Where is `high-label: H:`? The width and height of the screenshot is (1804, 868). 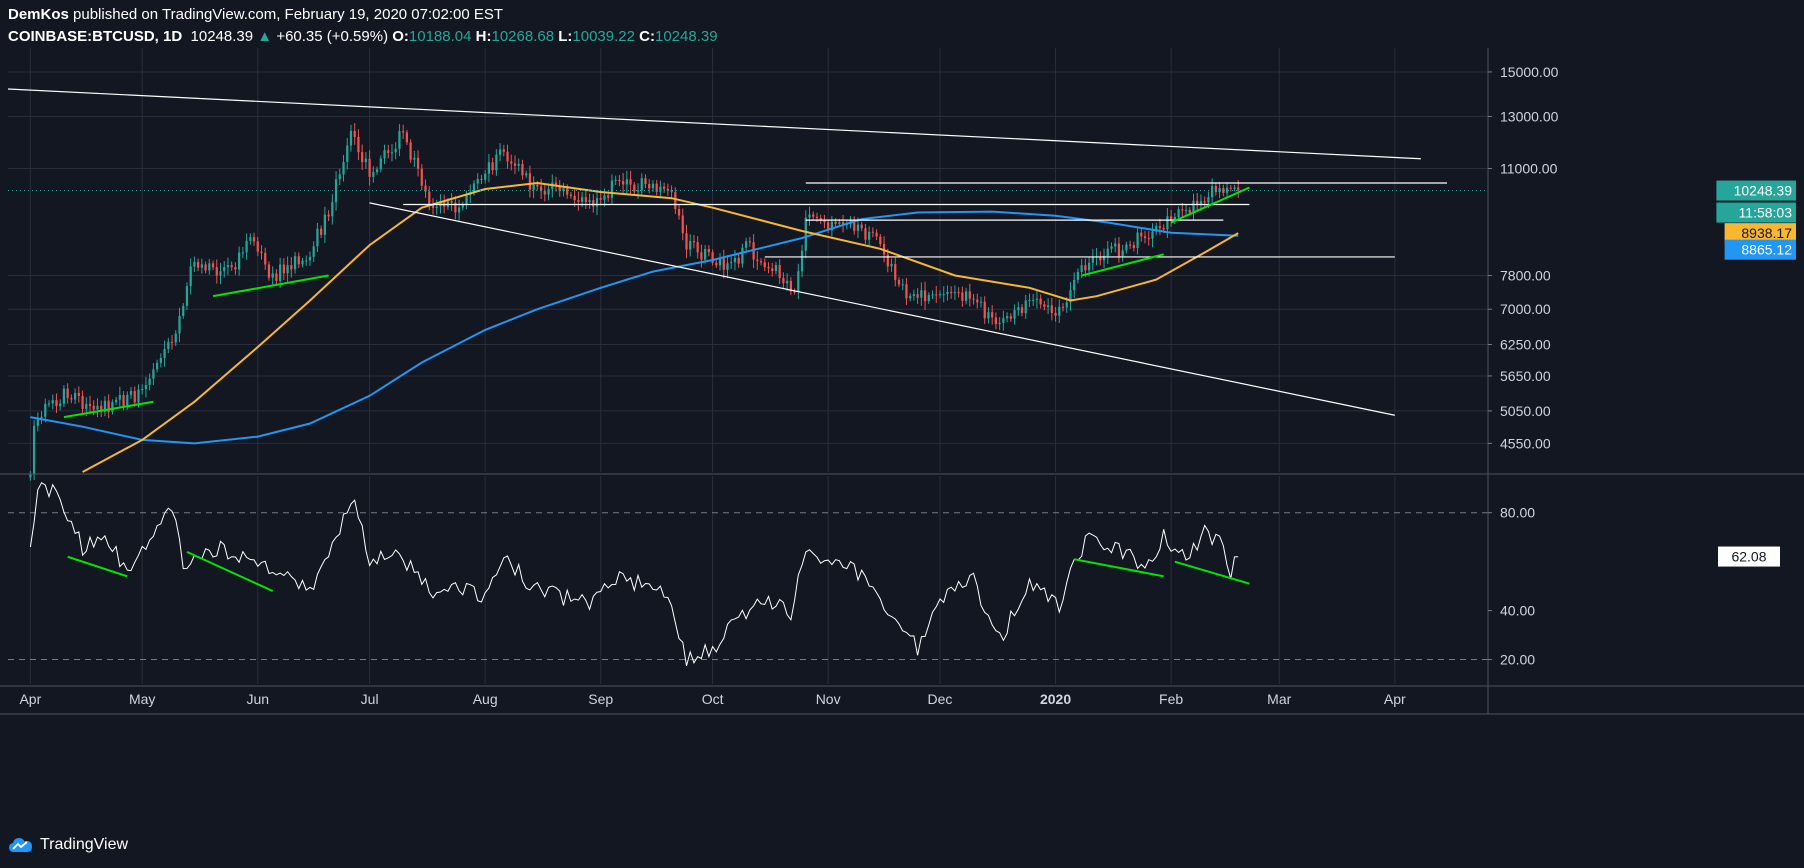
high-label: H: is located at coordinates (483, 36).